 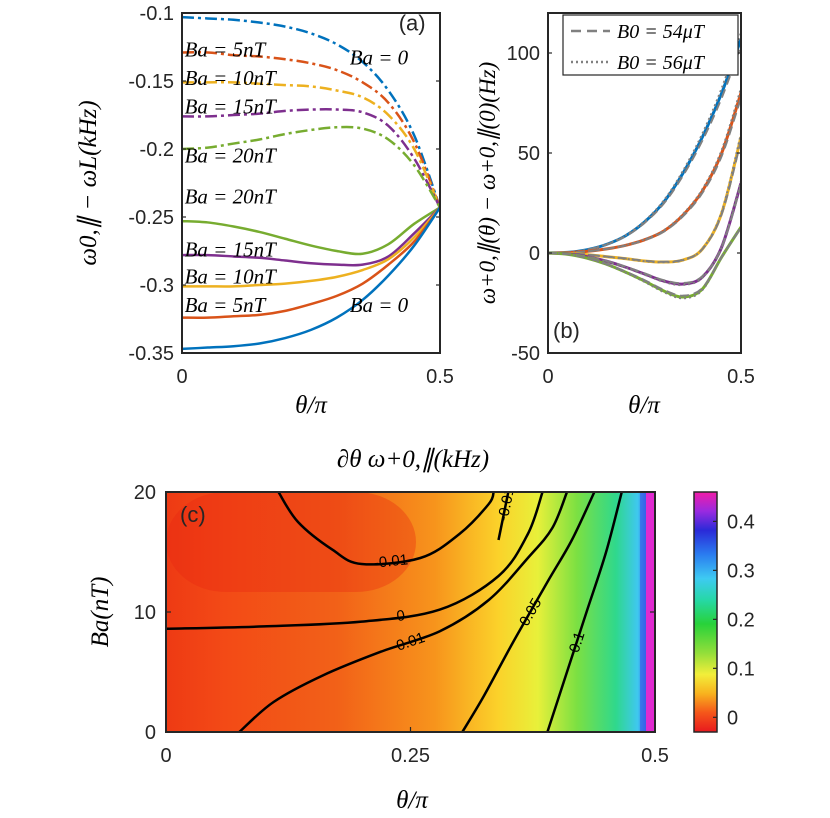 I want to click on panel-c-xlabel: θ/π, so click(x=412, y=800).